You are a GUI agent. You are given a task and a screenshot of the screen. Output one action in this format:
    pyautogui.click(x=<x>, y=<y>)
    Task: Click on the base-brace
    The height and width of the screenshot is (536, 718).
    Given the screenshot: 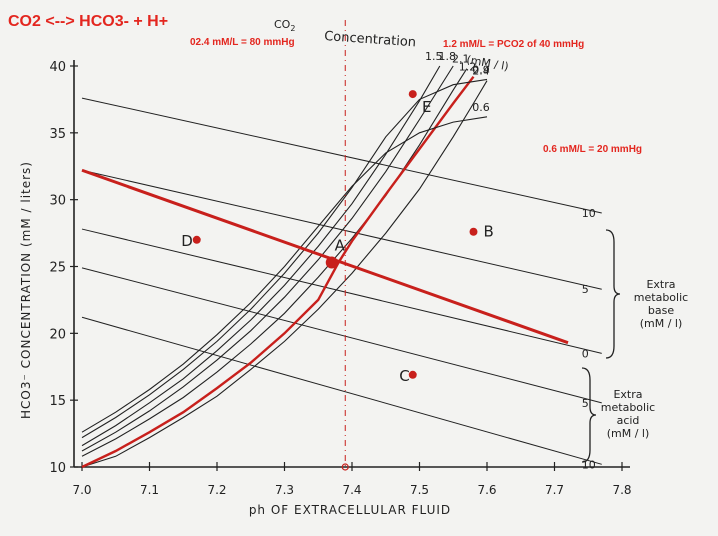 What is the action you would take?
    pyautogui.click(x=613, y=294)
    